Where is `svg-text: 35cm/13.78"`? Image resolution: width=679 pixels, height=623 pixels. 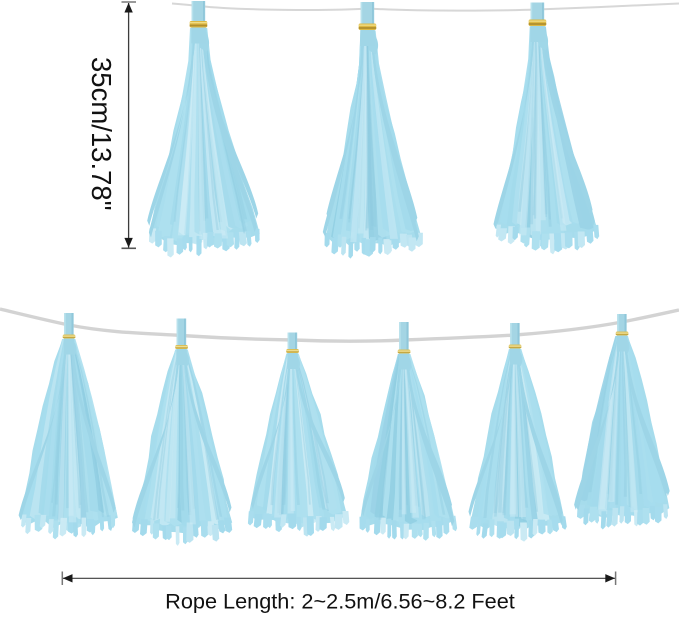
svg-text: 35cm/13.78" is located at coordinates (101, 133).